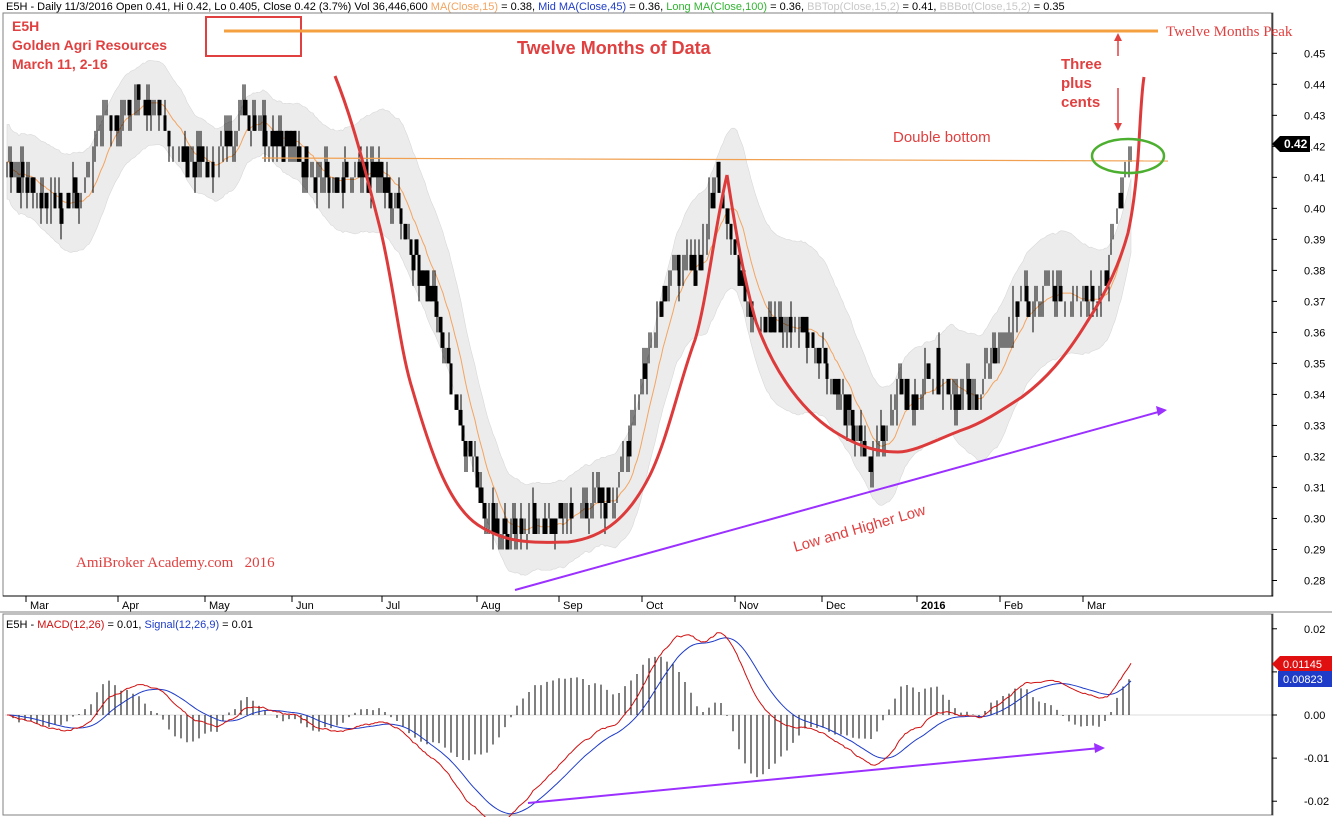 This screenshot has width=1332, height=817. What do you see at coordinates (853, 7) in the screenshot?
I see `legend-part: BBTop(Close,15,2)` at bounding box center [853, 7].